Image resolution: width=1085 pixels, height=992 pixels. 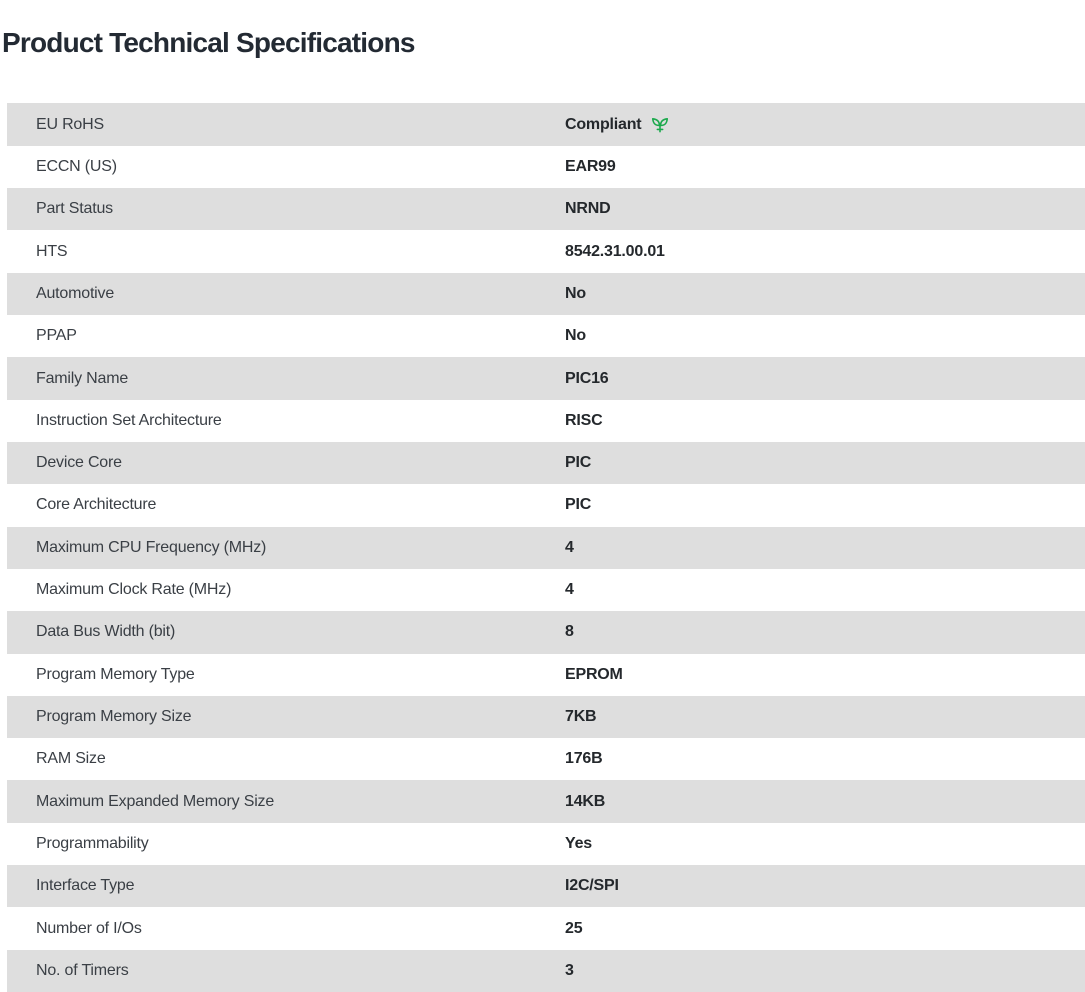 I want to click on spec-value-text: 8542.31.00.01, so click(x=615, y=251).